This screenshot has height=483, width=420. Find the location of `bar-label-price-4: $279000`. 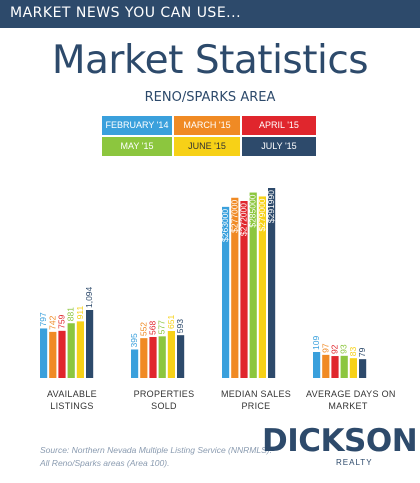

bar-label-price-4: $279000 is located at coordinates (262, 214).